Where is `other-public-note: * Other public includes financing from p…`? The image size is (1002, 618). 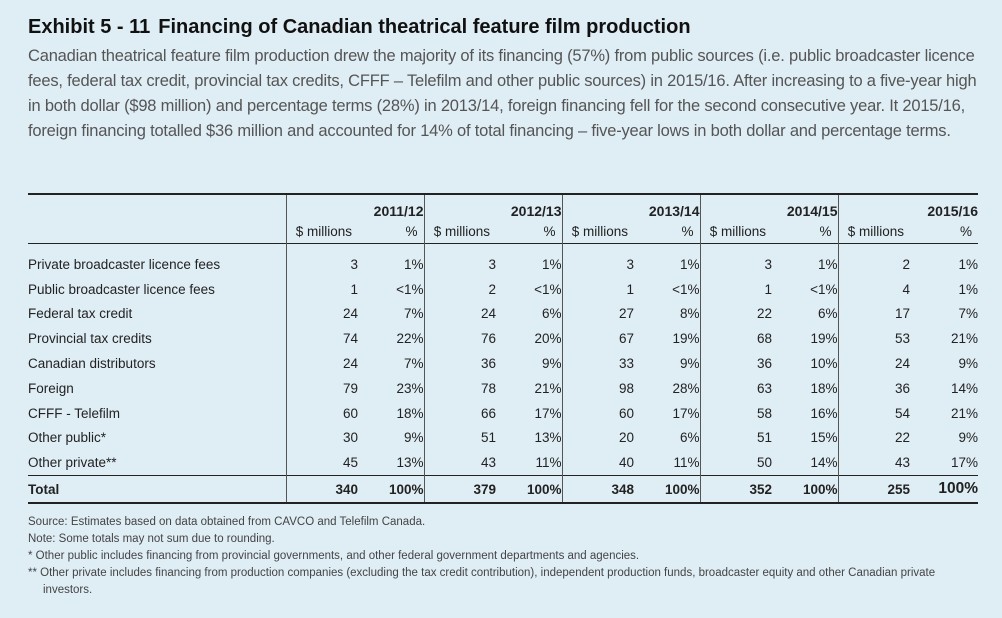 other-public-note: * Other public includes financing from p… is located at coordinates (334, 556).